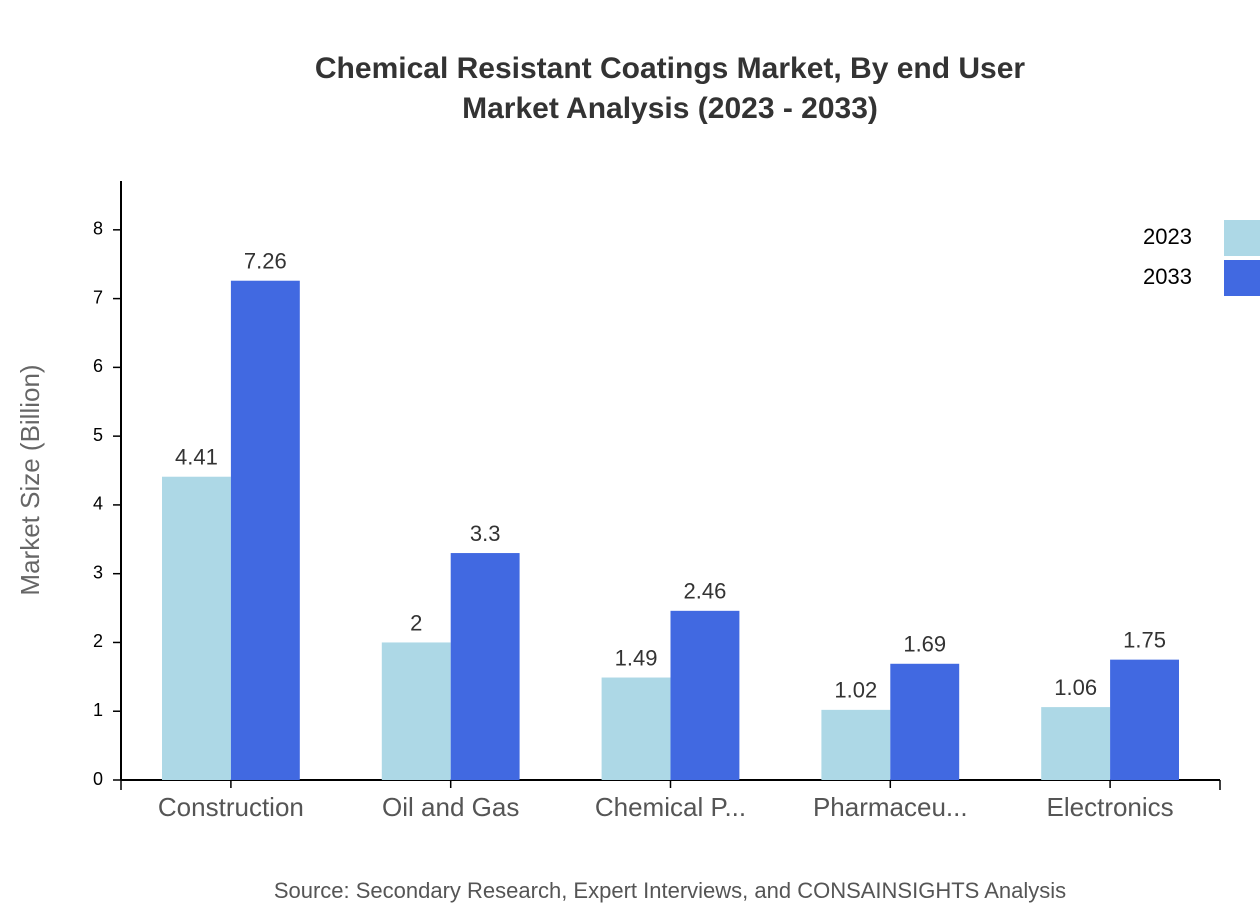 The width and height of the screenshot is (1260, 920). What do you see at coordinates (98, 504) in the screenshot?
I see `y-tick-label: 4` at bounding box center [98, 504].